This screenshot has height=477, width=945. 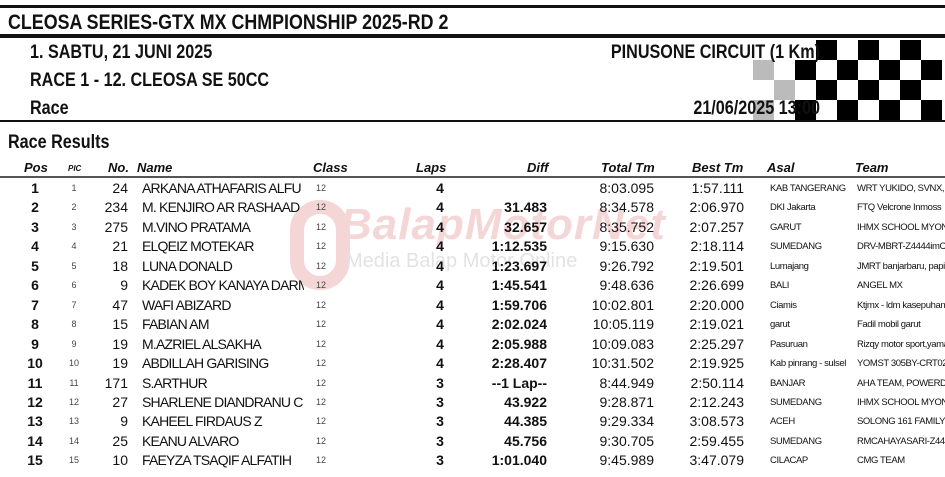 What do you see at coordinates (35, 440) in the screenshot?
I see `cell-pos: 14` at bounding box center [35, 440].